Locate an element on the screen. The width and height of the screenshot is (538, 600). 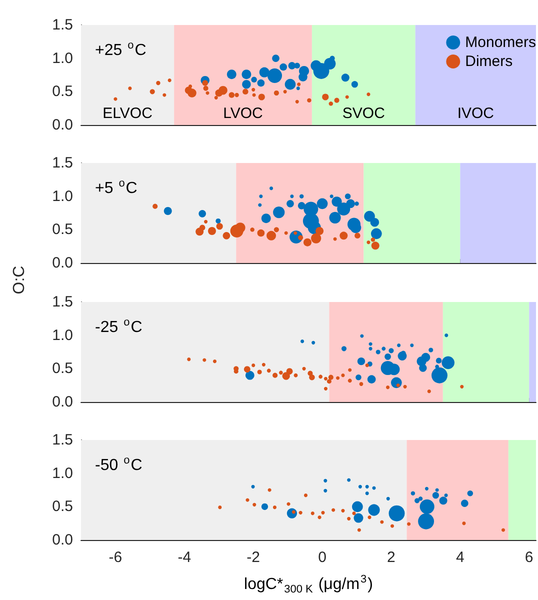
band-label: SVOC is located at coordinates (364, 113).